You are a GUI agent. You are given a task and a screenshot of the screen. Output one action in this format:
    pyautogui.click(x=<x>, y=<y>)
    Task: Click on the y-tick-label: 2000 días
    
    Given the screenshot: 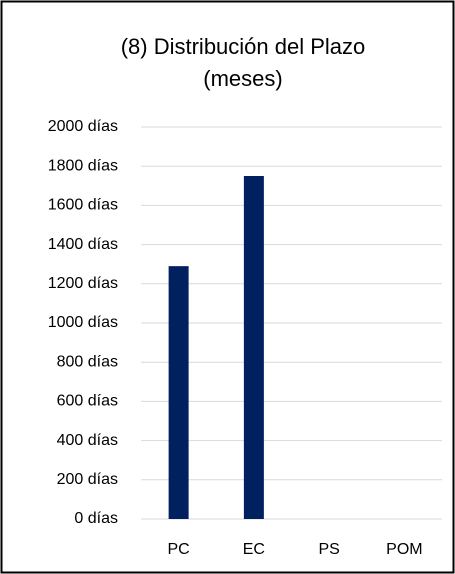 What is the action you would take?
    pyautogui.click(x=83, y=126)
    